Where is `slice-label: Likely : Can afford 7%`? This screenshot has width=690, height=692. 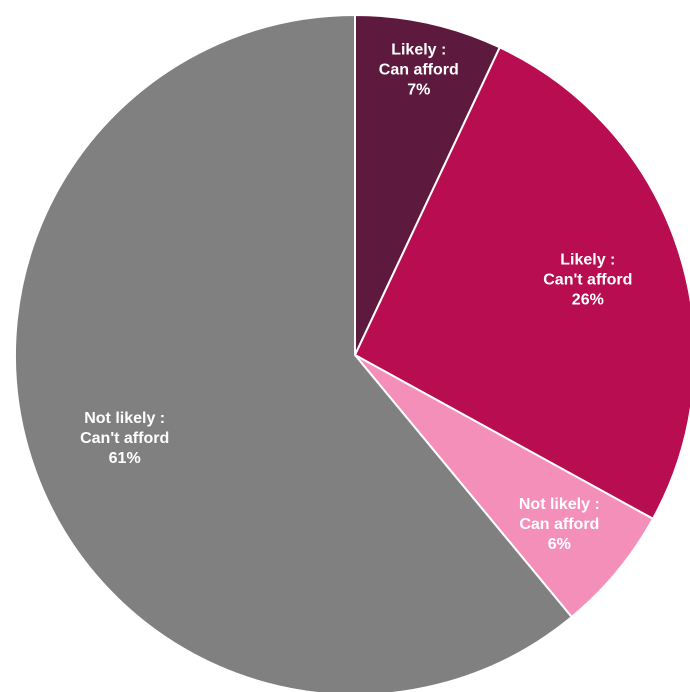
slice-label: Likely : Can afford 7% is located at coordinates (419, 70).